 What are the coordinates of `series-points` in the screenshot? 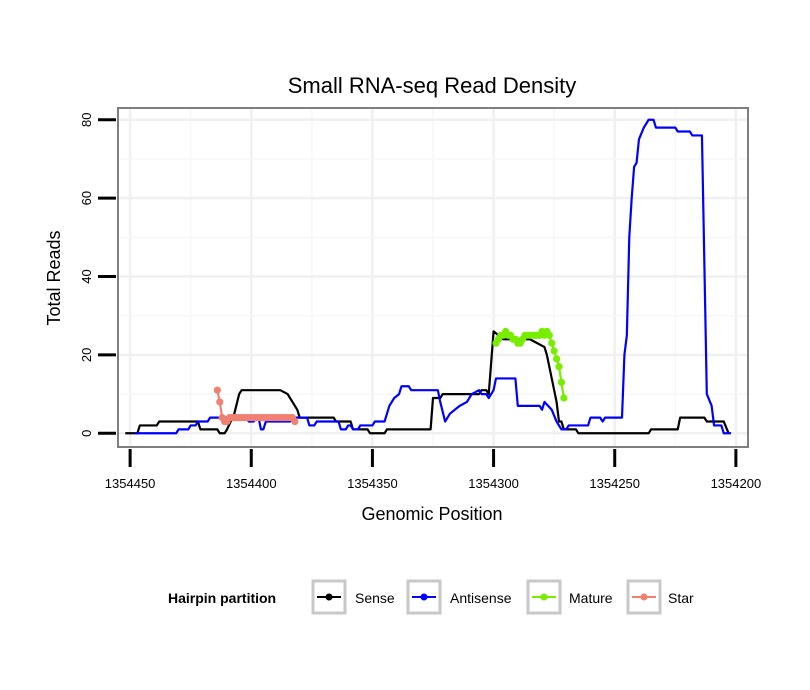 It's located at (390, 376).